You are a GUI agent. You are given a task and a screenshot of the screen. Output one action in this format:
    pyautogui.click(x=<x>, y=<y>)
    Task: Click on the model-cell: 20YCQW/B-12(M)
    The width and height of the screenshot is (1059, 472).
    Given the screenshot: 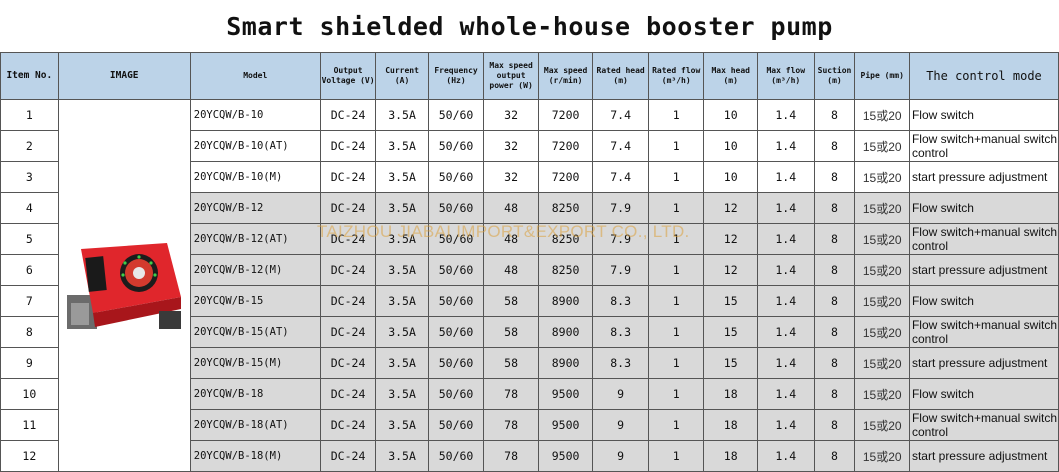 What is the action you would take?
    pyautogui.click(x=255, y=270)
    